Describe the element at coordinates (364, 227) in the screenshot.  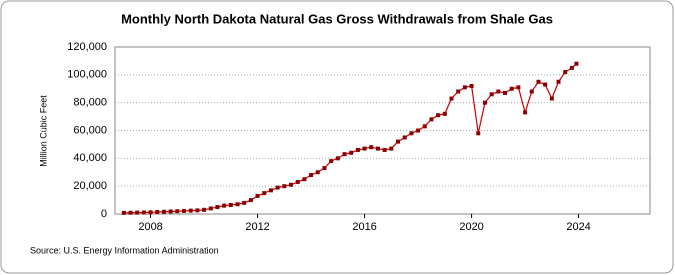
I see `x-tick-label: 2016` at that location.